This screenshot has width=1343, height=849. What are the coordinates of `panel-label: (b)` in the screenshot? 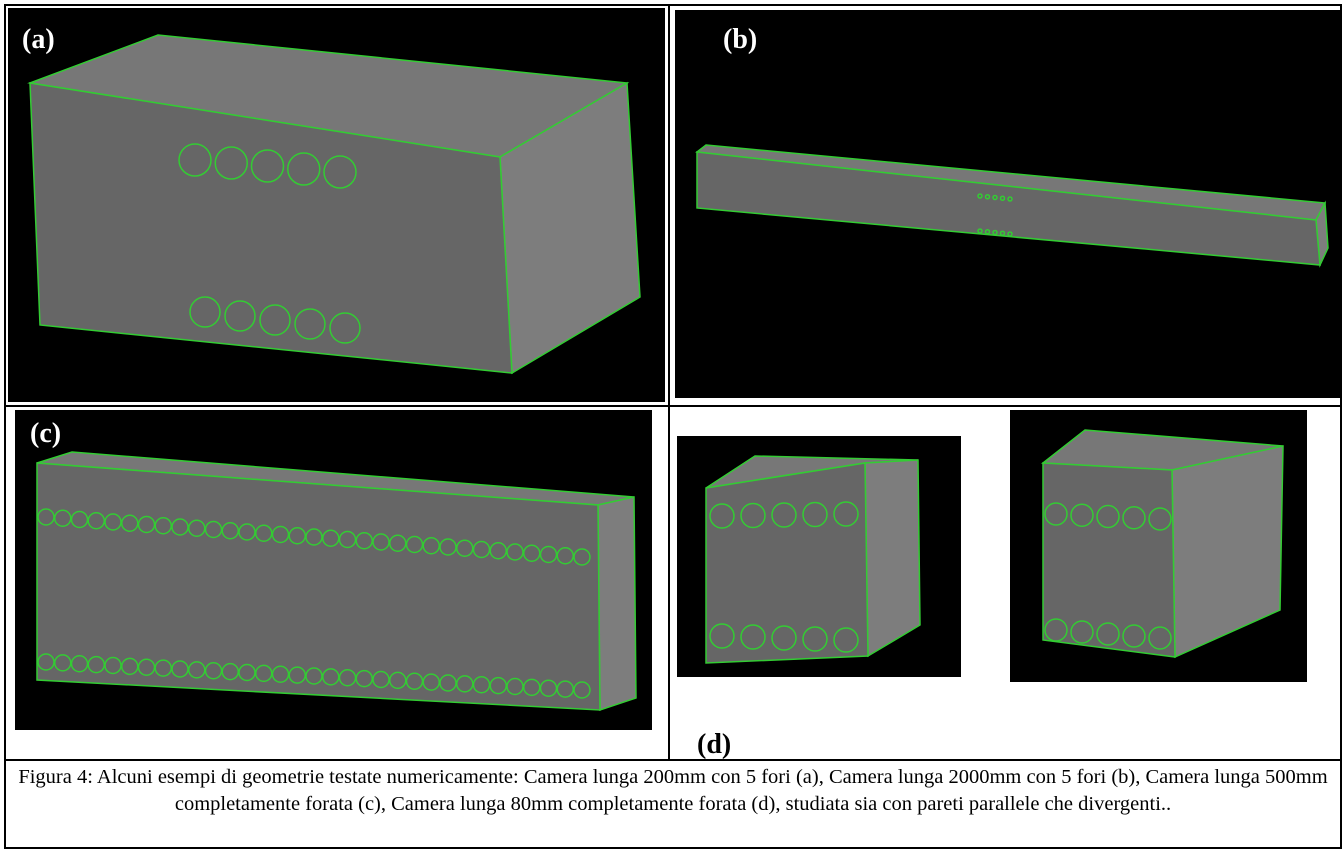 It's located at (740, 39).